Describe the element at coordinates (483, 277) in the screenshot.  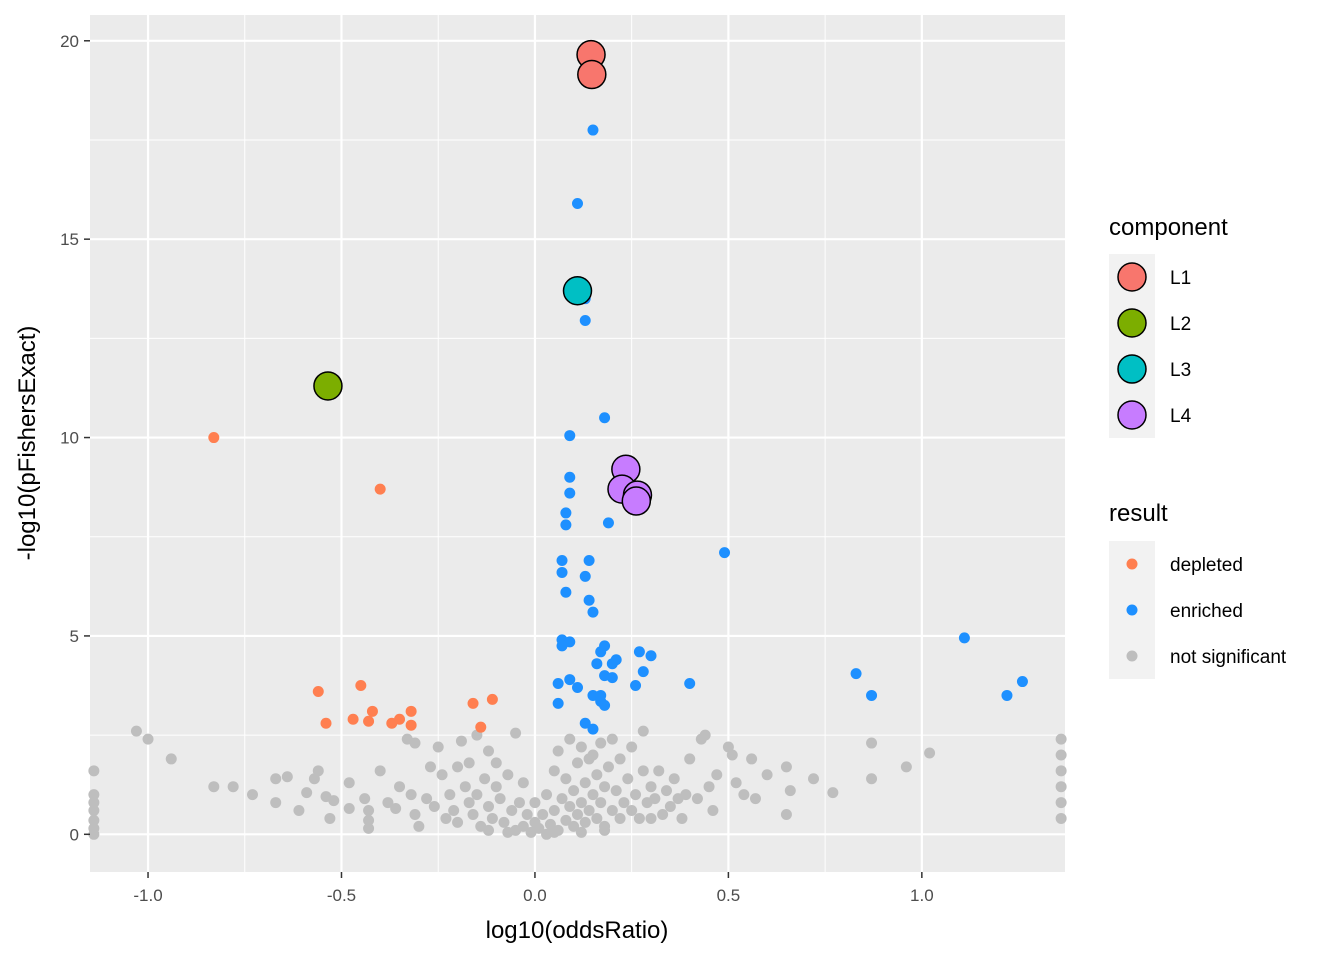
I see `highlight-points` at that location.